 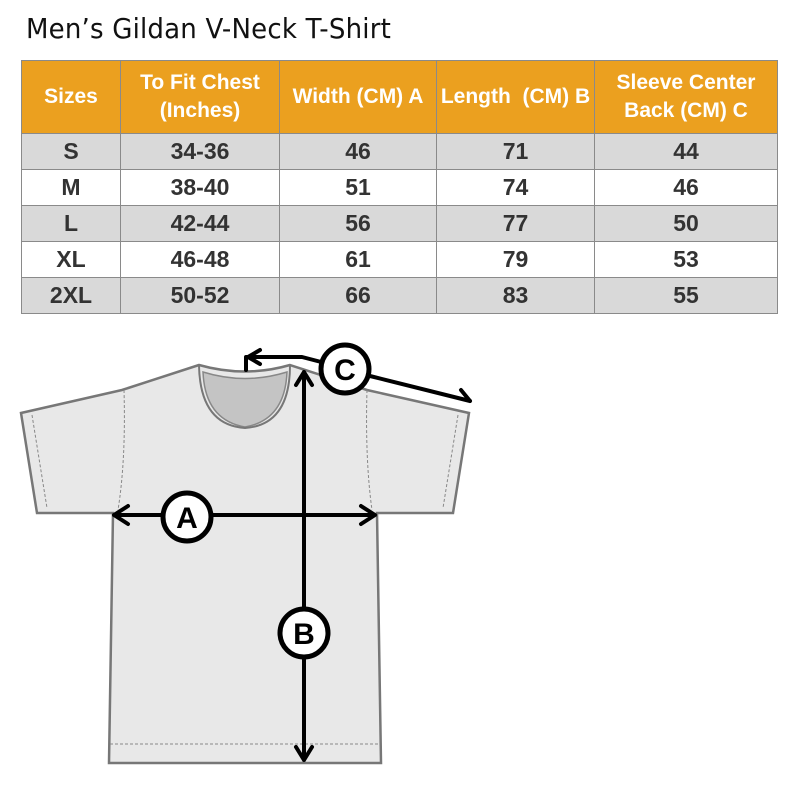 I want to click on label-a-marker: A, so click(x=187, y=517).